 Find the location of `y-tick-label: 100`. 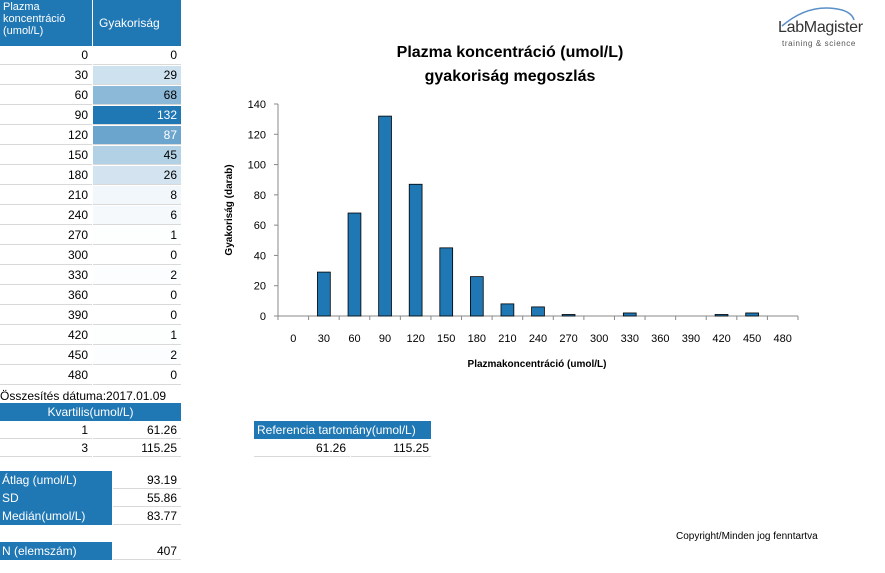

y-tick-label: 100 is located at coordinates (257, 166).